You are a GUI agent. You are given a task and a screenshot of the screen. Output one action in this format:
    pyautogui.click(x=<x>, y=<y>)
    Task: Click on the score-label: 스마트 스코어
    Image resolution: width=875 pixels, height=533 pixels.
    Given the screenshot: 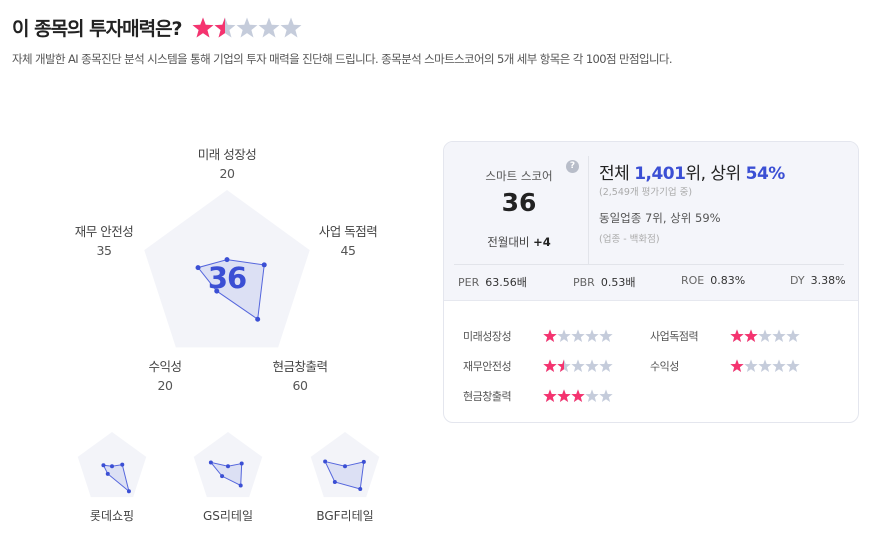 What is the action you would take?
    pyautogui.click(x=519, y=176)
    